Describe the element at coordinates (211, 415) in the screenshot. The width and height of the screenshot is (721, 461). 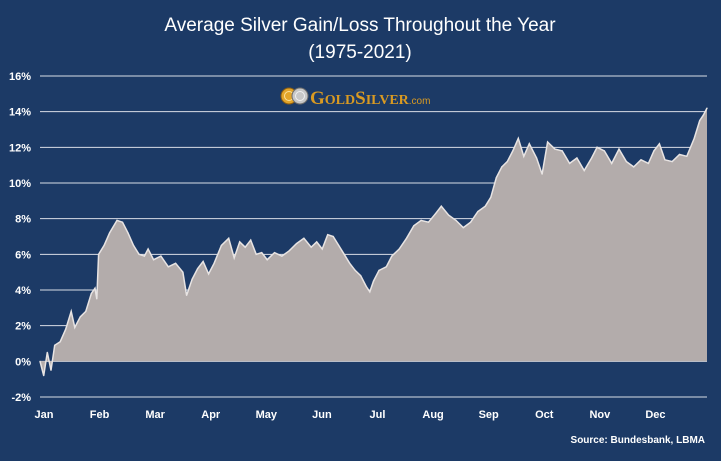
I see `x-tick-label: Apr` at that location.